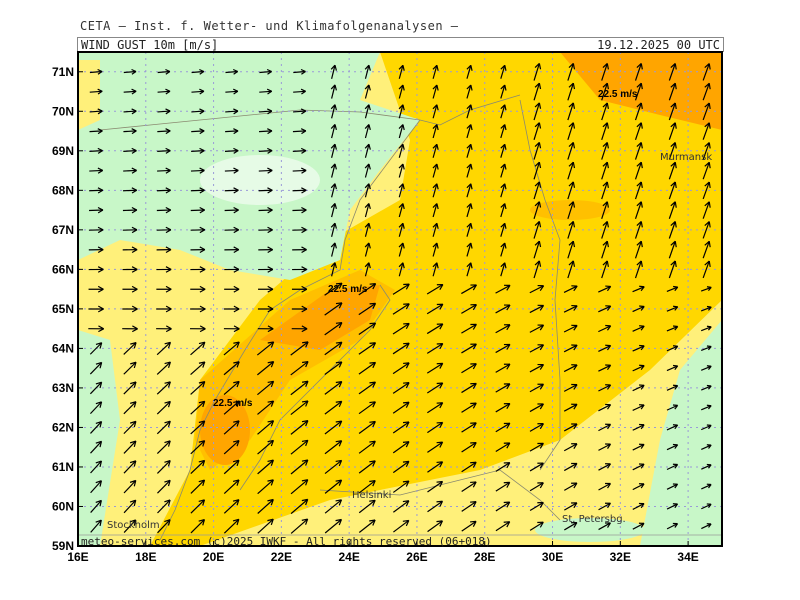 The height and width of the screenshot is (600, 800). I want to click on city-st-petersburg: St. Petersbg., so click(594, 519).